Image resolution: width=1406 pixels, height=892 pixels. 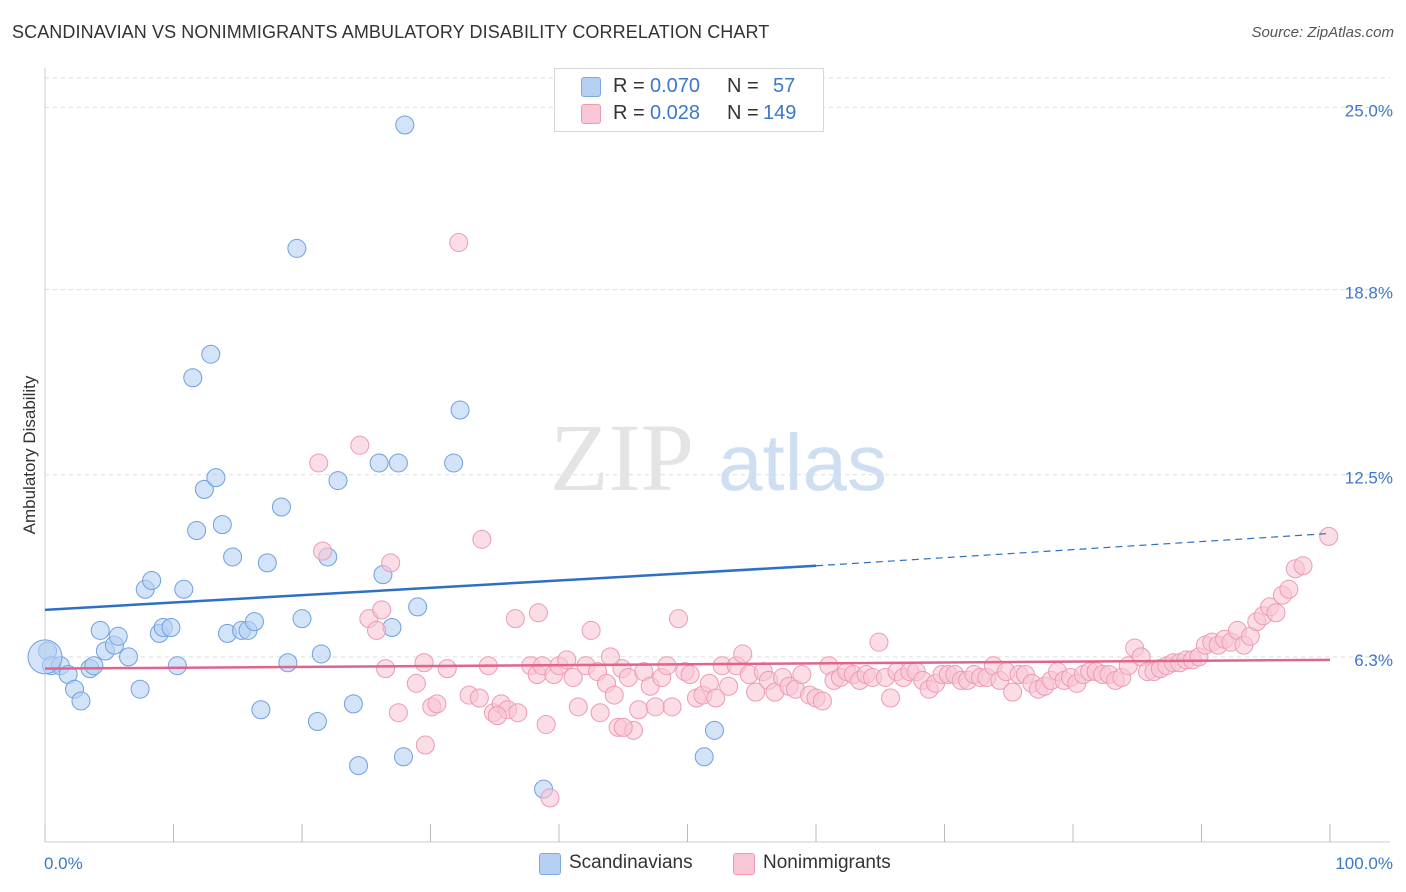 What do you see at coordinates (1322, 32) in the screenshot?
I see `source-label: Source: ZipAtlas.com` at bounding box center [1322, 32].